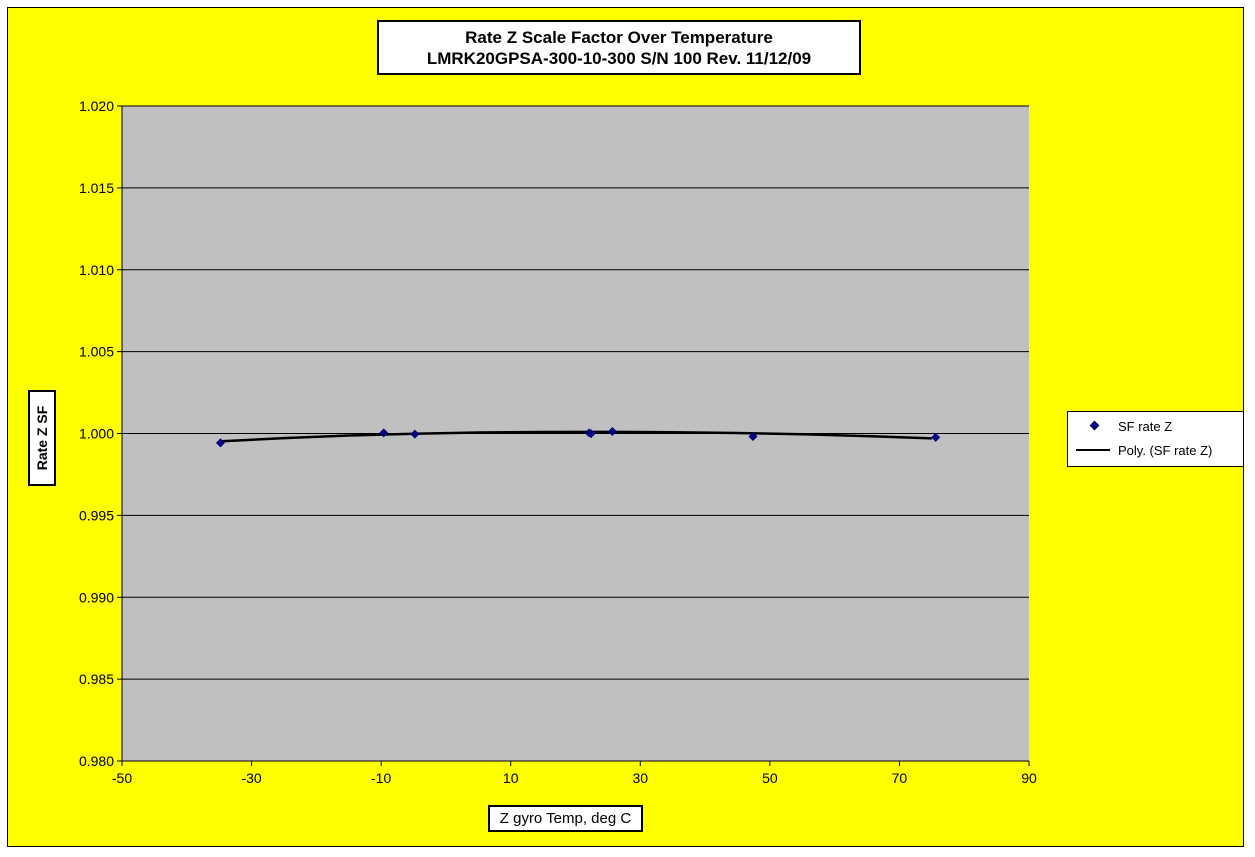 The height and width of the screenshot is (857, 1255). Describe the element at coordinates (96, 106) in the screenshot. I see `y-tick-label: 1.020` at that location.